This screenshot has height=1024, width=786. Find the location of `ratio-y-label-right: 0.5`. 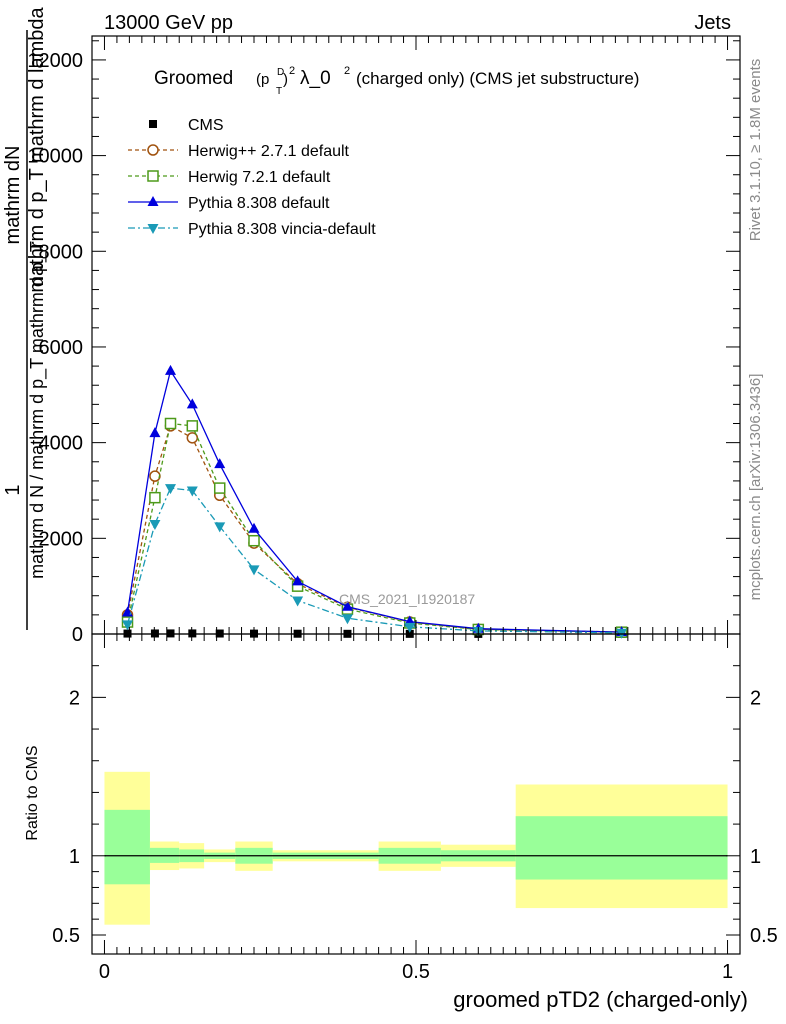

ratio-y-label-right: 0.5 is located at coordinates (764, 936).